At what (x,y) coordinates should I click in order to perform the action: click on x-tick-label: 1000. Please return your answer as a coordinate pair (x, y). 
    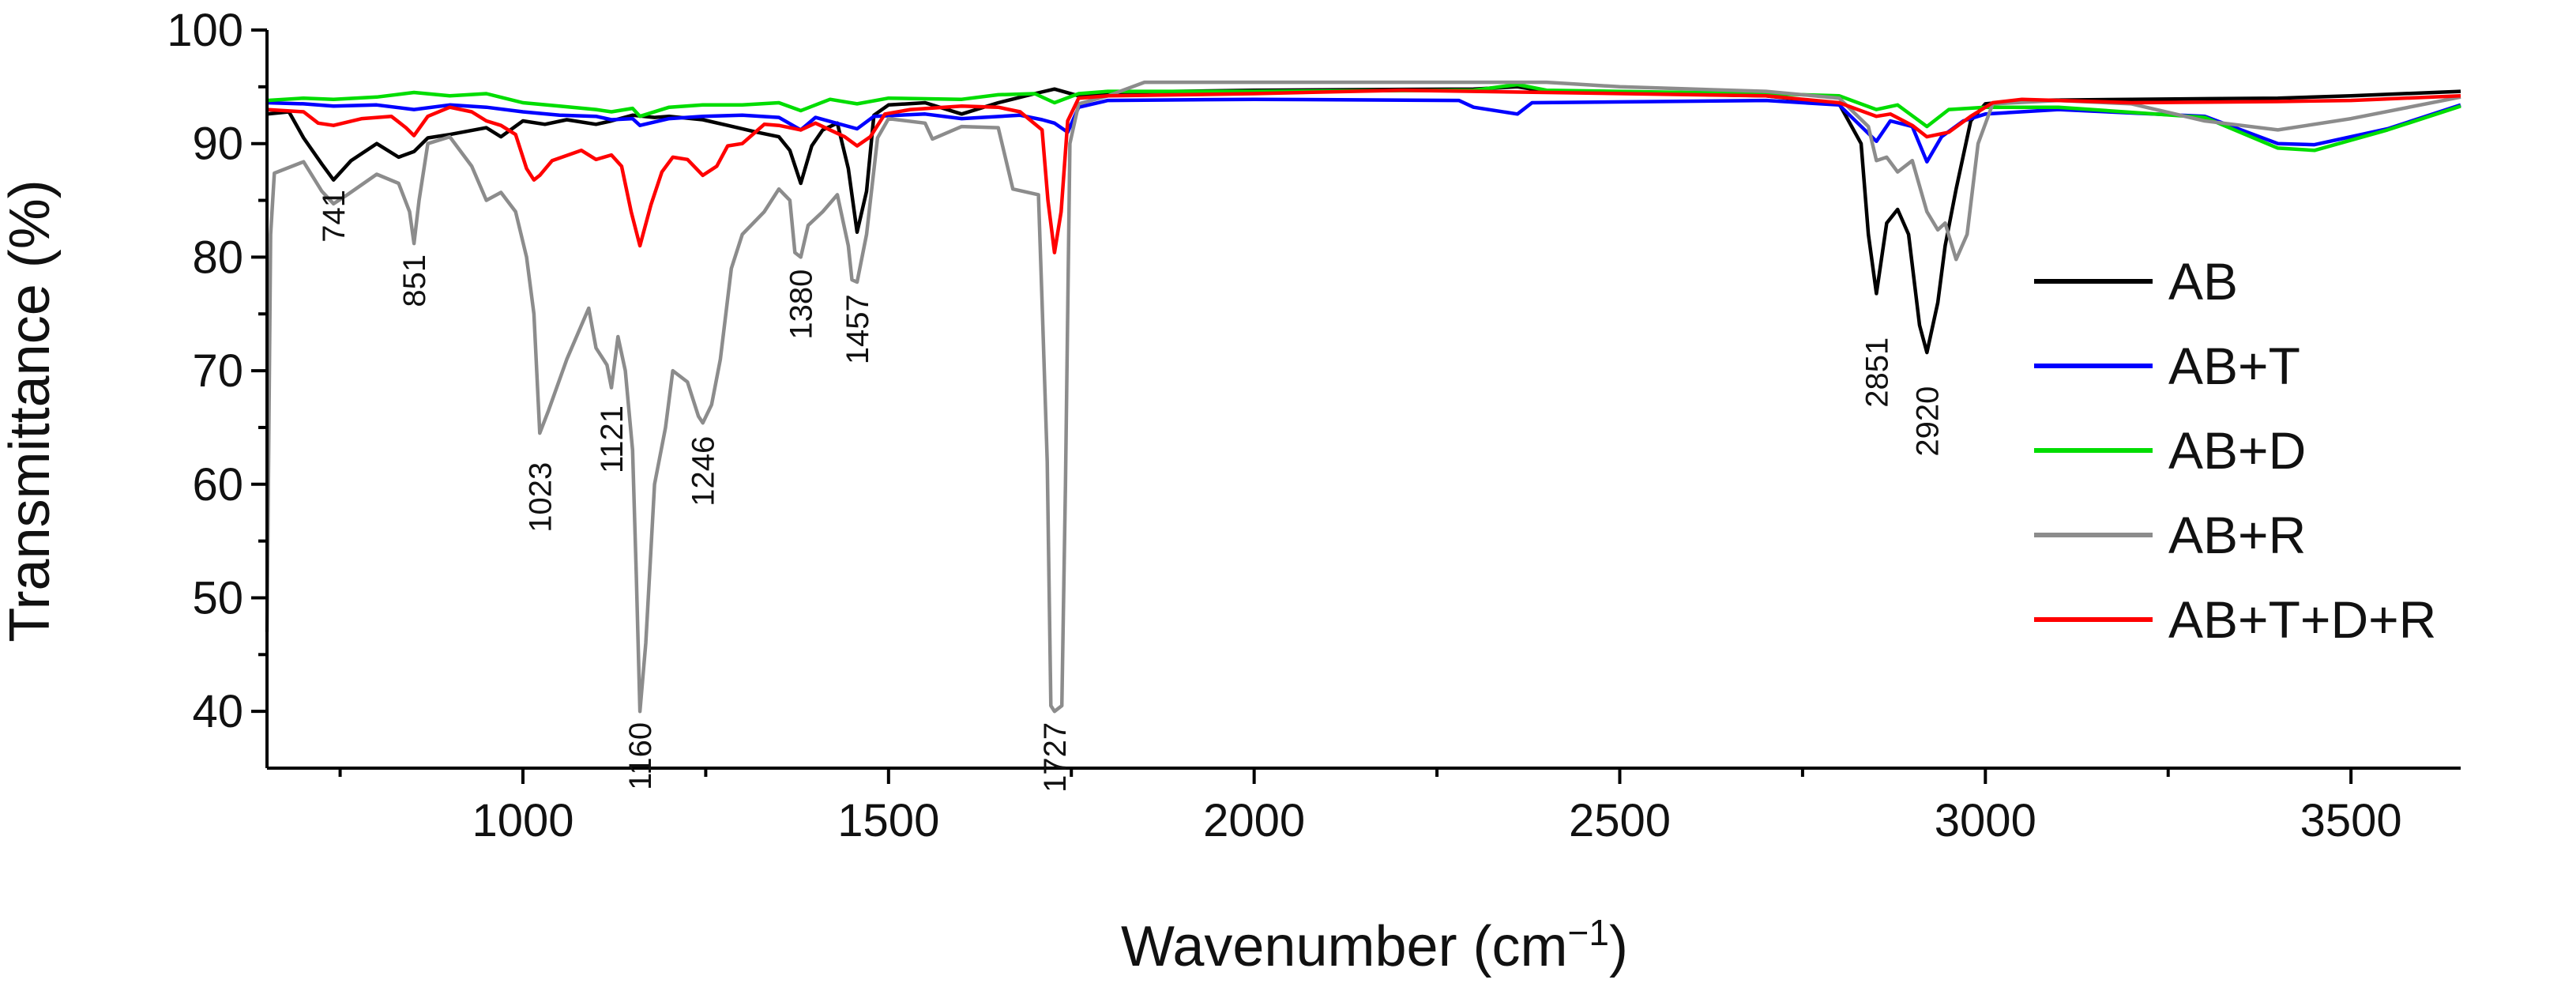
    Looking at the image, I should click on (522, 820).